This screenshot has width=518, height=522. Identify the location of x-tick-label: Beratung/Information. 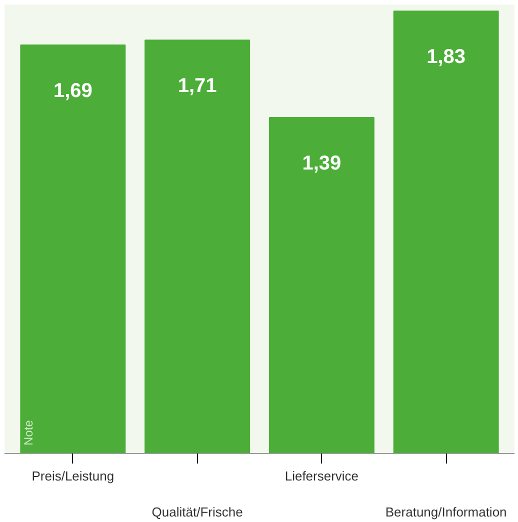
(446, 512).